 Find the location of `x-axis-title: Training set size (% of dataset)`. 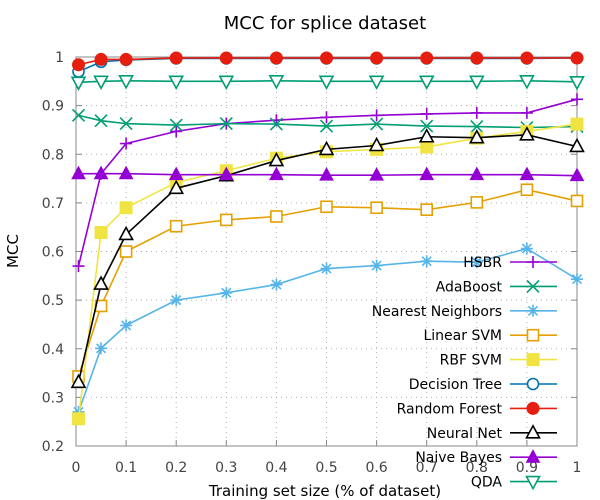

x-axis-title: Training set size (% of dataset) is located at coordinates (324, 491).